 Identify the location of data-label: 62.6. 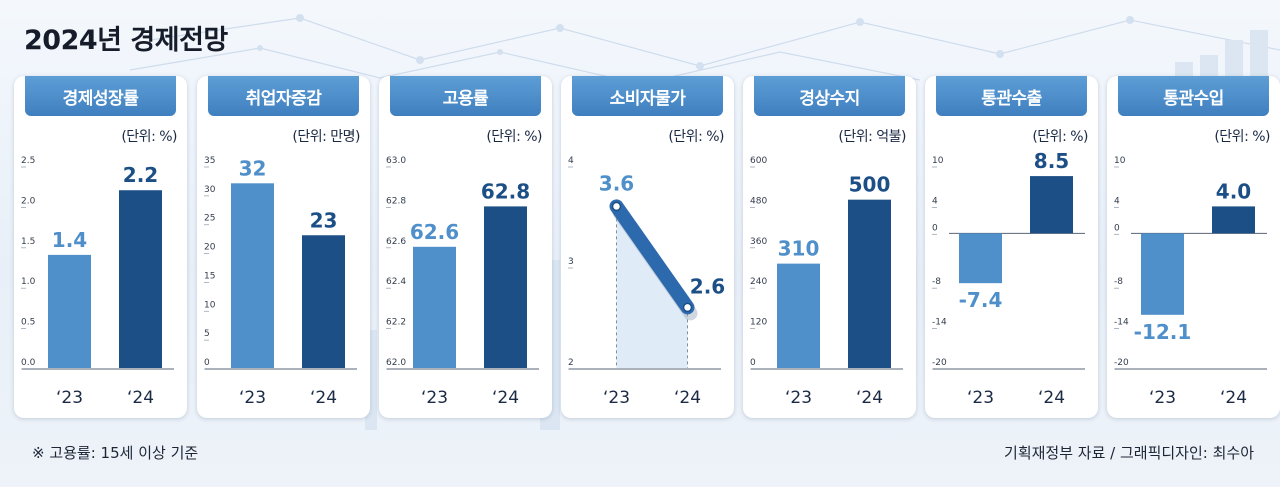
(434, 232).